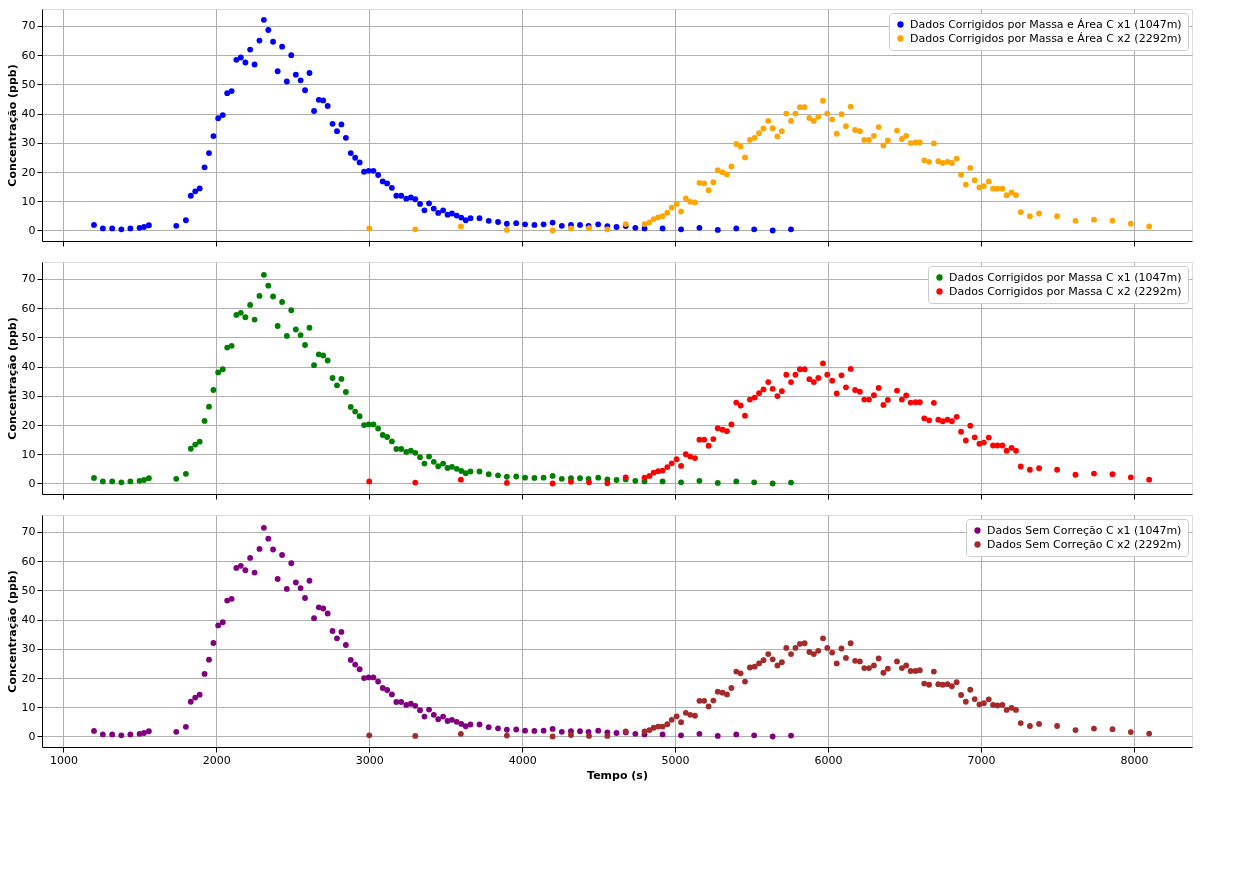 This screenshot has width=1247, height=886. What do you see at coordinates (828, 760) in the screenshot?
I see `x-tick-label: 6000` at bounding box center [828, 760].